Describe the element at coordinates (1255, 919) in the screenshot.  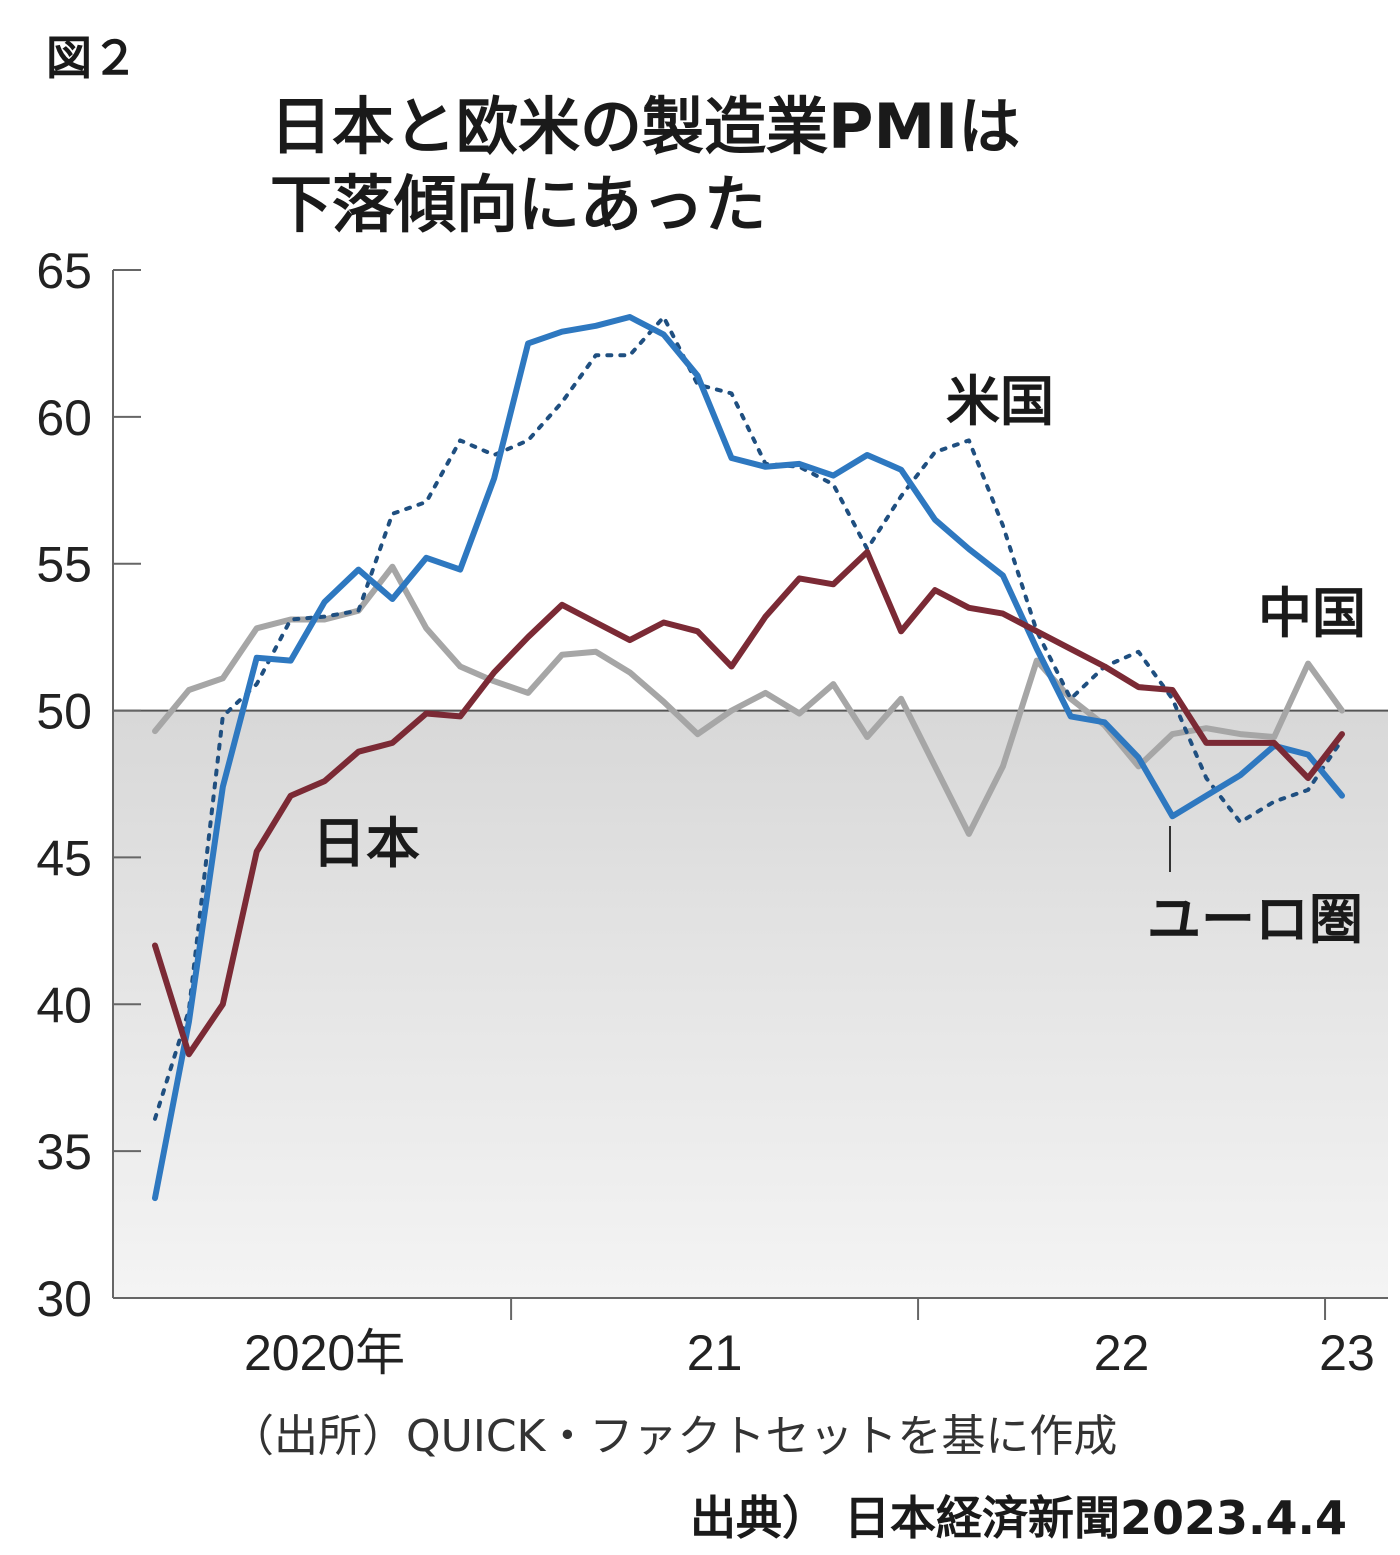
I see `series-label-euro: ユーロ圏` at that location.